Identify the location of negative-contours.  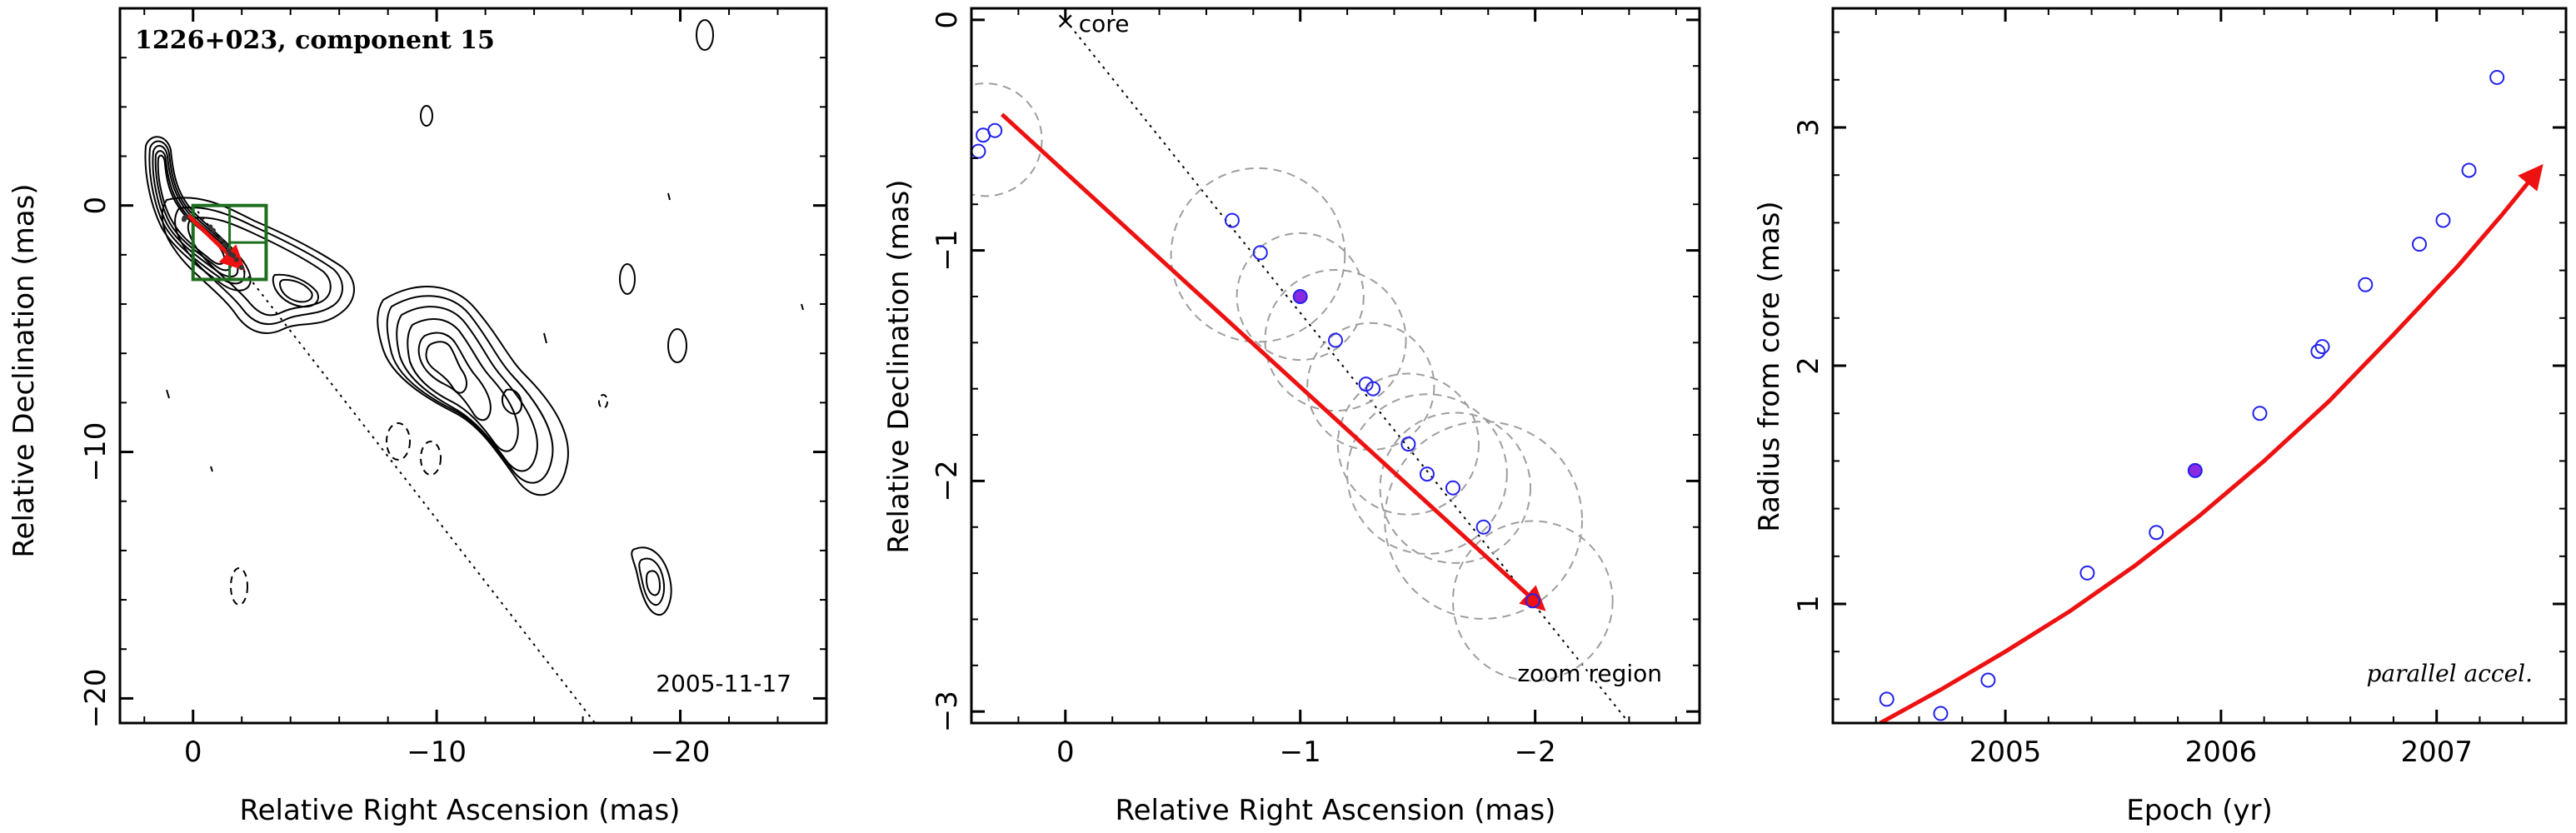
(419, 500).